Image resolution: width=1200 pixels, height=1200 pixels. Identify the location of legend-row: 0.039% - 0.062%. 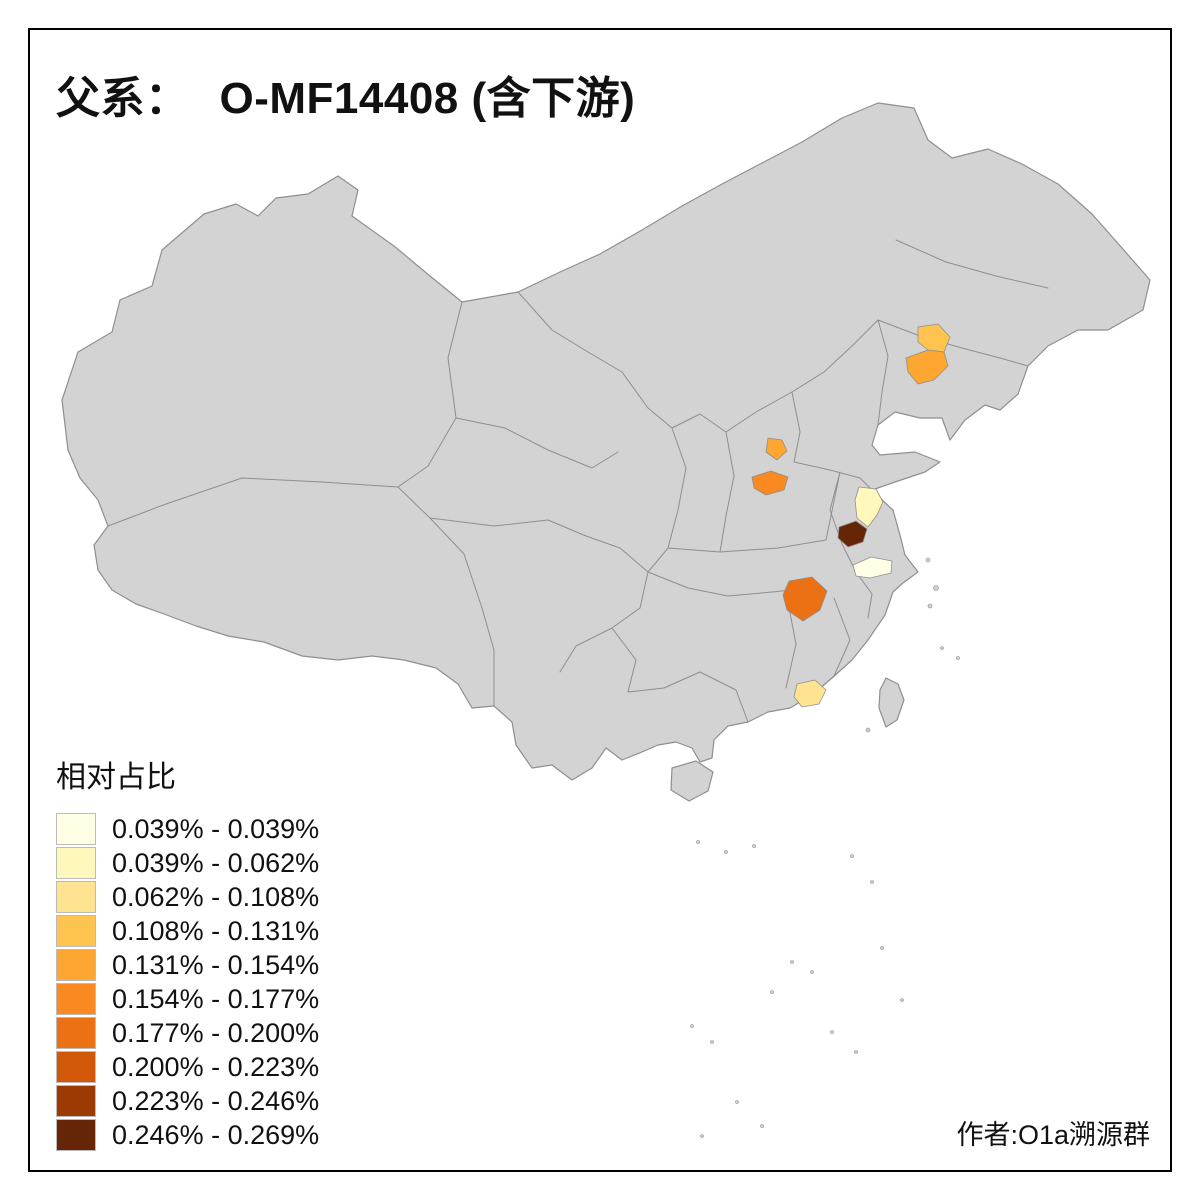
(187, 863).